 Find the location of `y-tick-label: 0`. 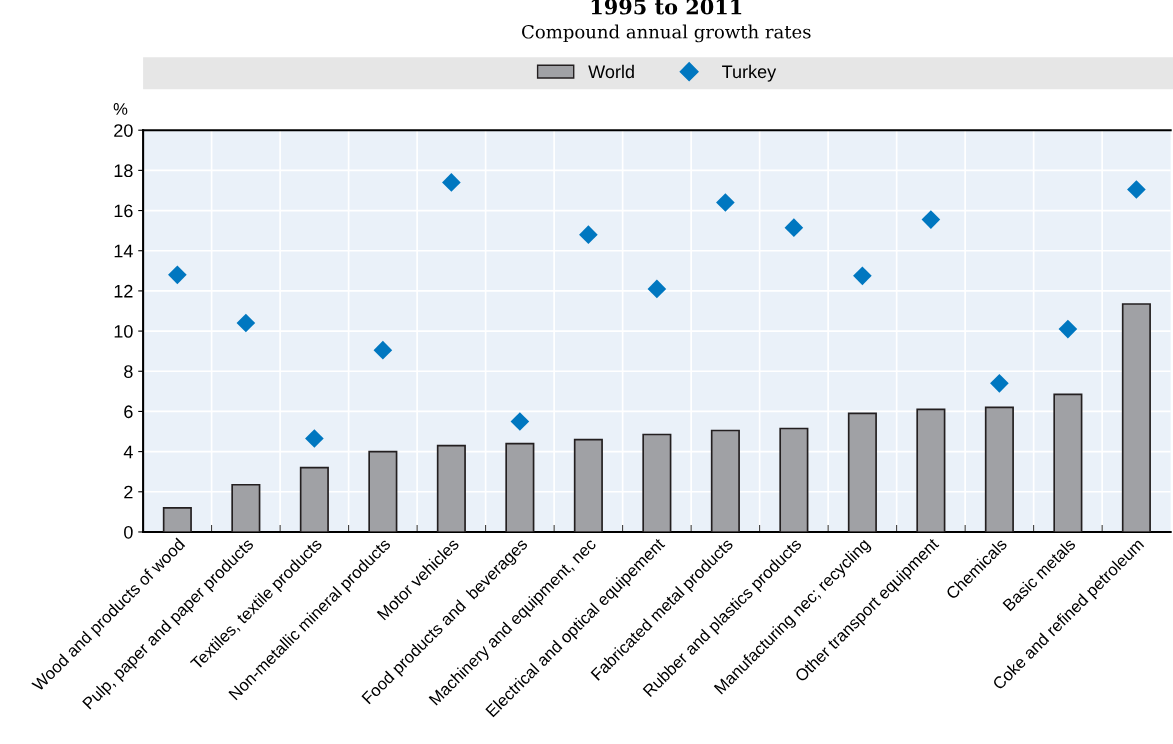

y-tick-label: 0 is located at coordinates (128, 532).